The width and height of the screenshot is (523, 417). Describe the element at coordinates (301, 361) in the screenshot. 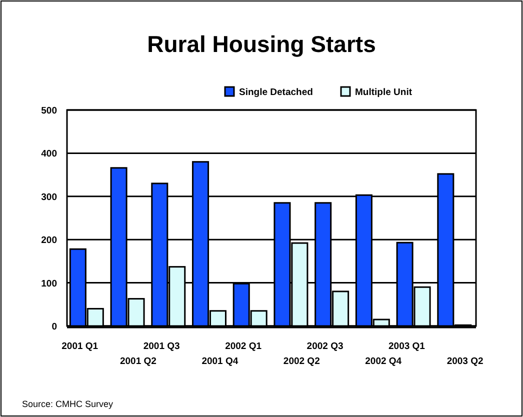

I see `x-tick-label: 2002 Q2` at that location.